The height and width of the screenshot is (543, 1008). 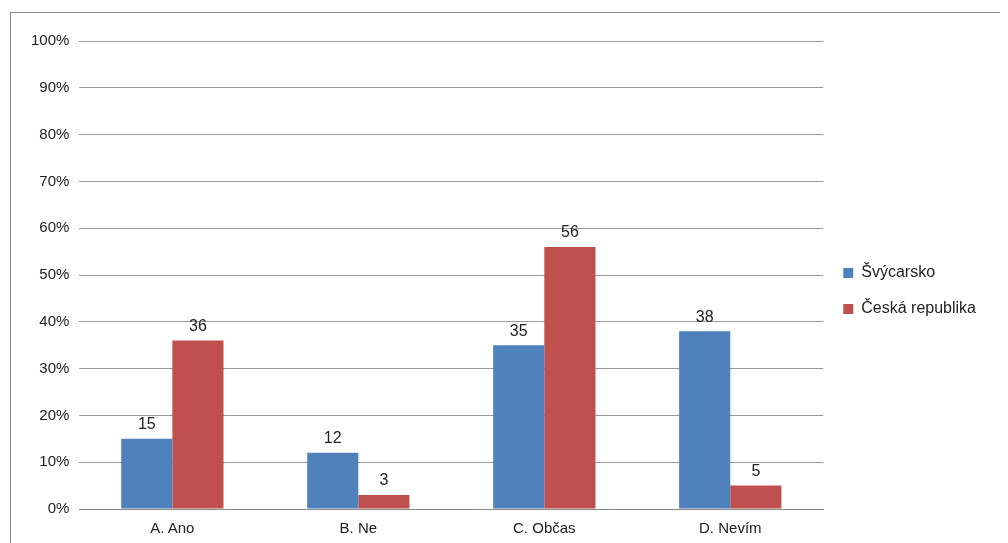 I want to click on y-tick-label: 40%, so click(x=54, y=320).